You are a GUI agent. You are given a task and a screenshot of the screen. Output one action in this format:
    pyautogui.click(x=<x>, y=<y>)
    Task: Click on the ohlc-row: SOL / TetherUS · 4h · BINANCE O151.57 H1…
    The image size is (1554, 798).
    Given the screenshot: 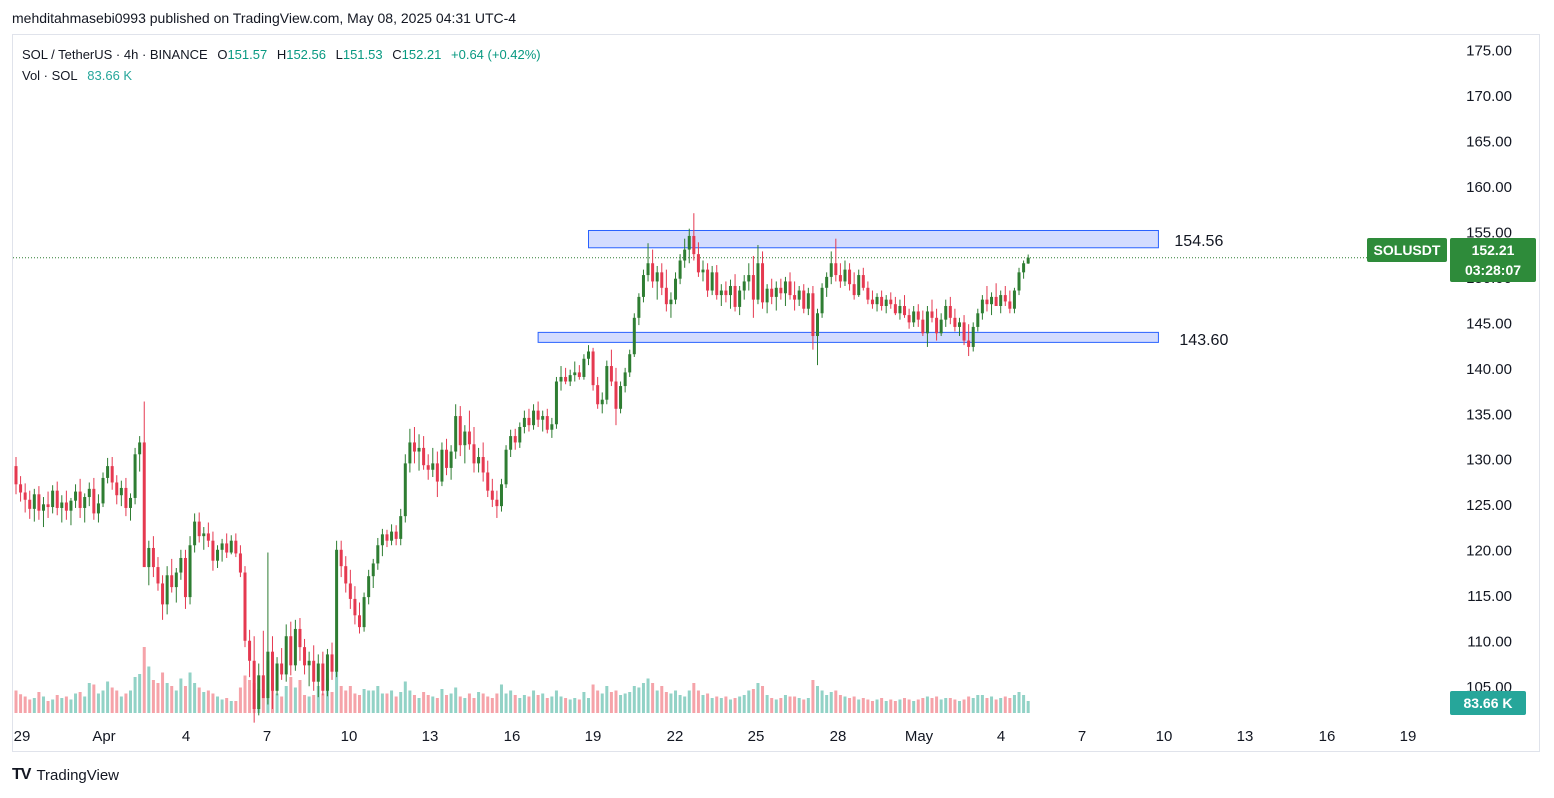 What is the action you would take?
    pyautogui.click(x=284, y=54)
    